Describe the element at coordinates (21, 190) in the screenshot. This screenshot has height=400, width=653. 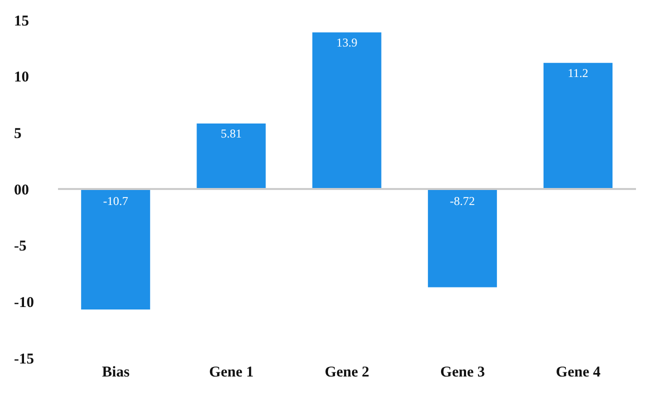
I see `y-tick-label: 00` at that location.